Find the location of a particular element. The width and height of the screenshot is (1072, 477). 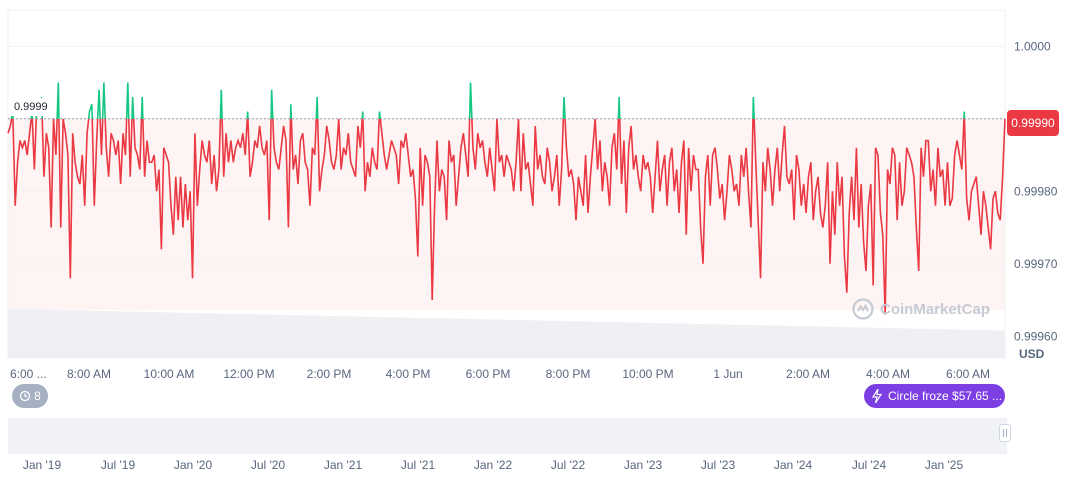

navigator-tick-label: Jul '22 is located at coordinates (568, 465).